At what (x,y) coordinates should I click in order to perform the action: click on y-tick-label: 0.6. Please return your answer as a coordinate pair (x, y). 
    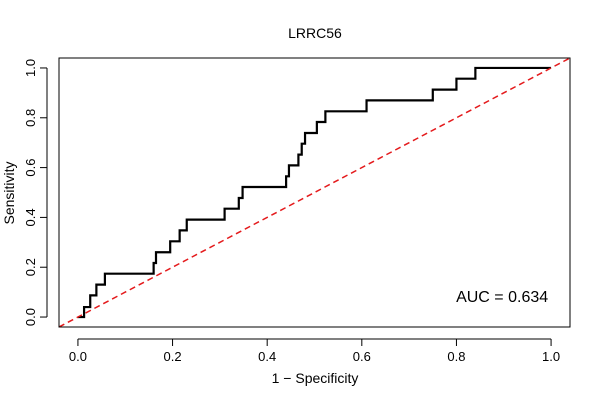
    Looking at the image, I should click on (30, 168).